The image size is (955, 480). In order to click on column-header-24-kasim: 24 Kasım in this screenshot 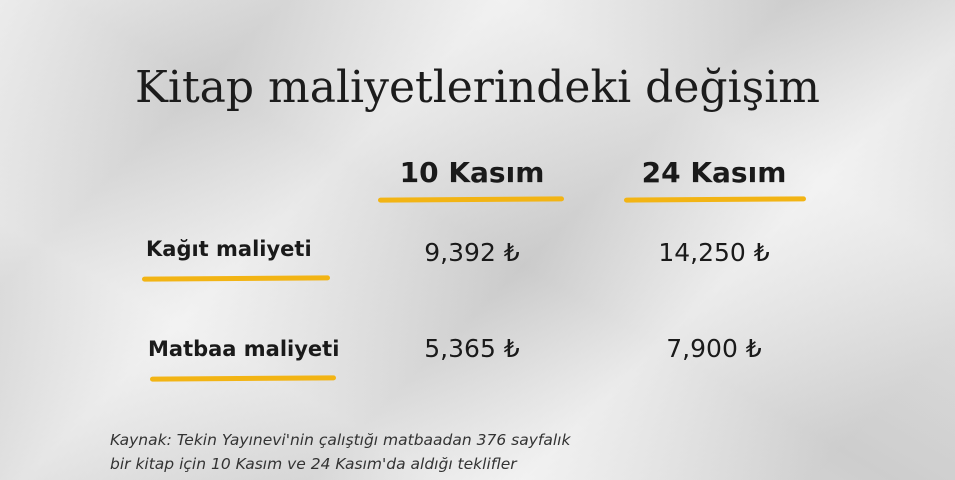, I will do `click(714, 172)`.